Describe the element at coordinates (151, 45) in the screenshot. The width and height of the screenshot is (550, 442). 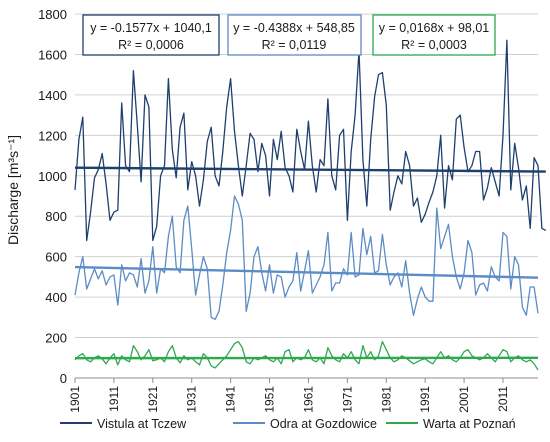
I see `r2-vistula: R² = 0,0006` at that location.